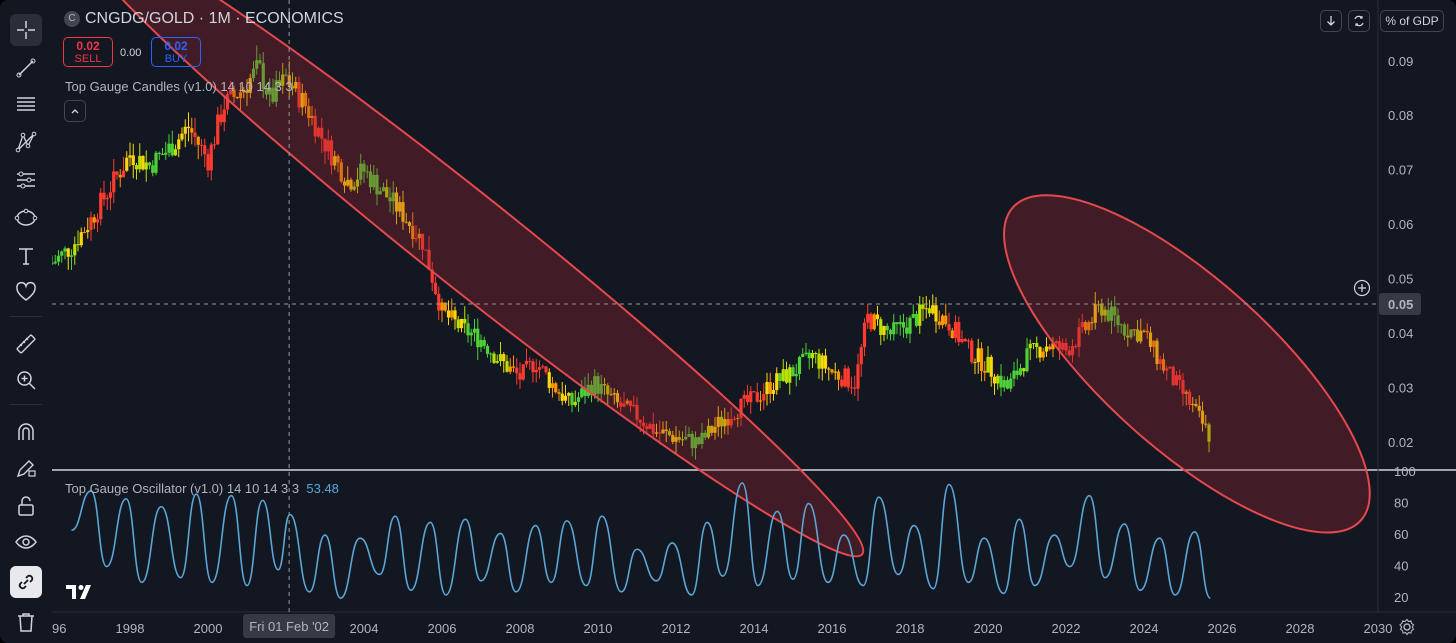 The width and height of the screenshot is (1456, 643). Describe the element at coordinates (26, 582) in the screenshot. I see `link-tool` at that location.